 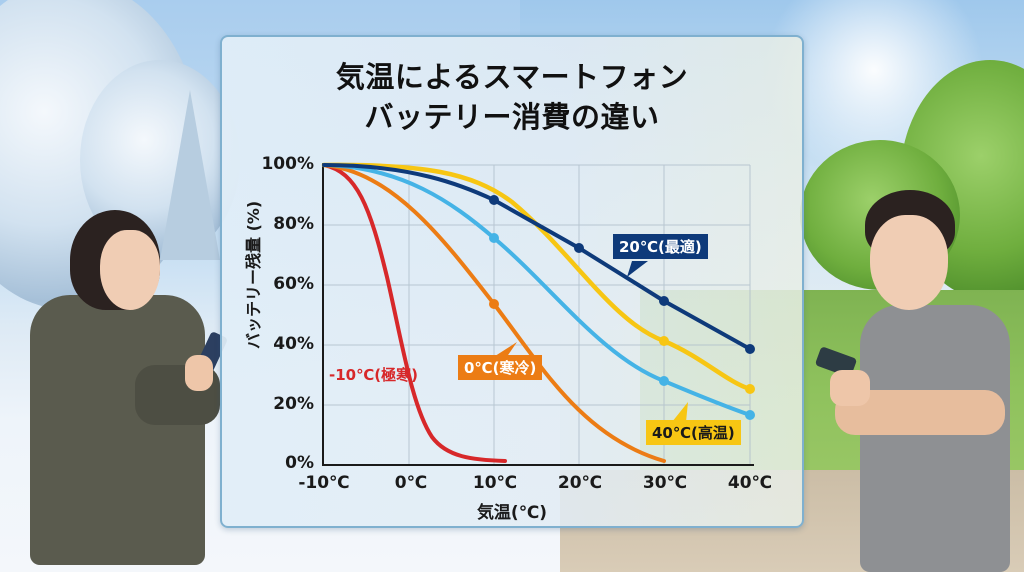 What do you see at coordinates (414, 313) in the screenshot?
I see `series-minus10-line` at bounding box center [414, 313].